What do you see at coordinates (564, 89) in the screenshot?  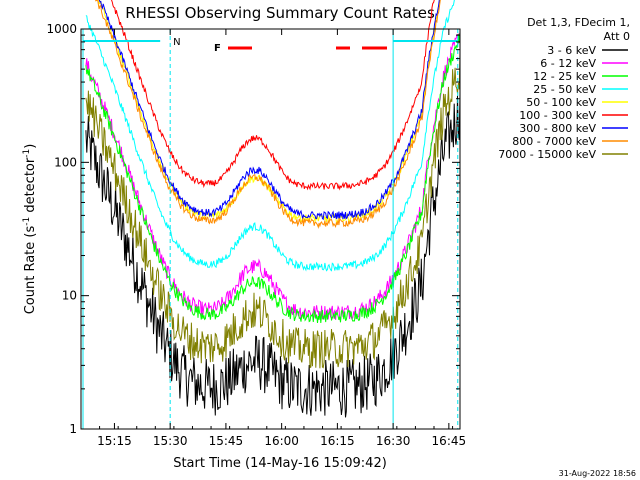 I see `legend-label-3: 25 - 50 keV` at bounding box center [564, 89].